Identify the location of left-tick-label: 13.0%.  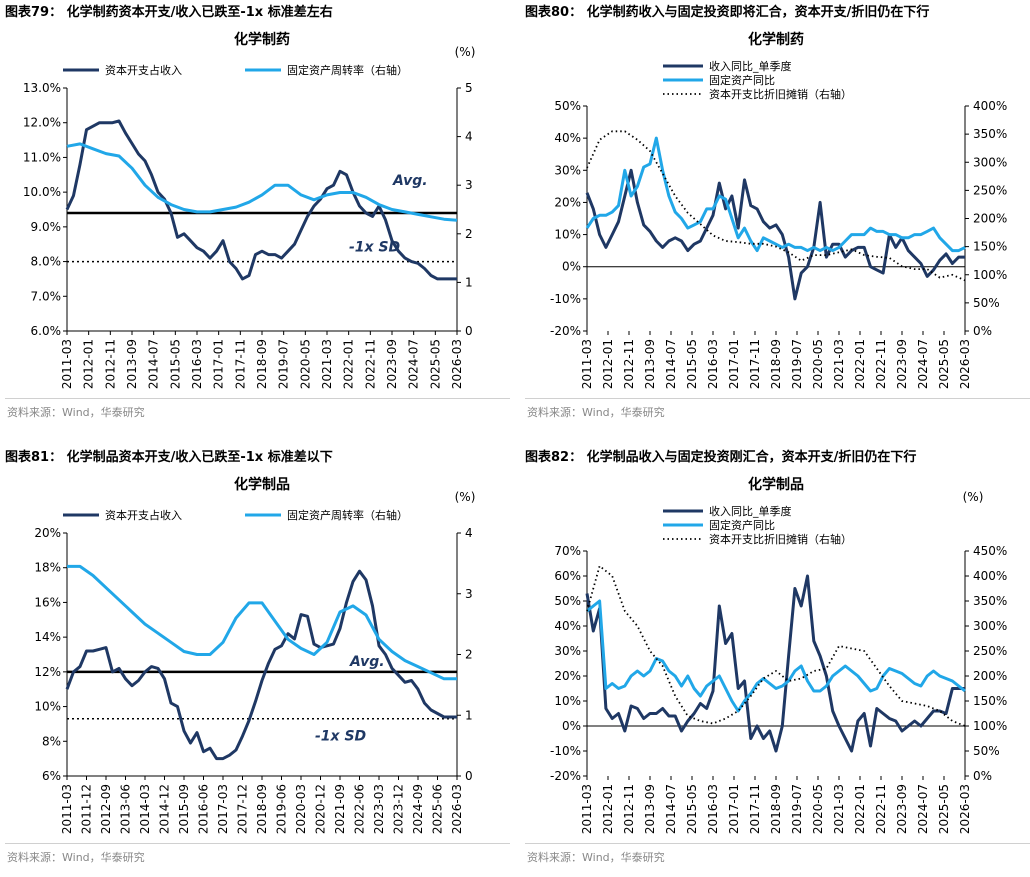
(42, 88).